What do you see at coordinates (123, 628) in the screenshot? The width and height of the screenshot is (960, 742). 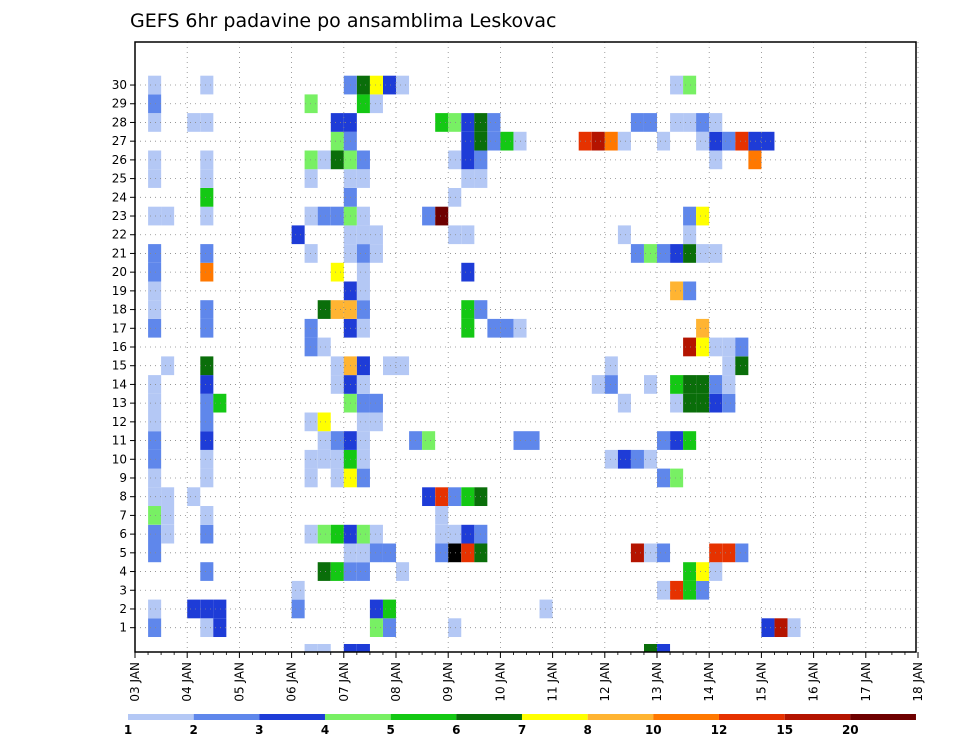 I see `y-tick-label: 1` at bounding box center [123, 628].